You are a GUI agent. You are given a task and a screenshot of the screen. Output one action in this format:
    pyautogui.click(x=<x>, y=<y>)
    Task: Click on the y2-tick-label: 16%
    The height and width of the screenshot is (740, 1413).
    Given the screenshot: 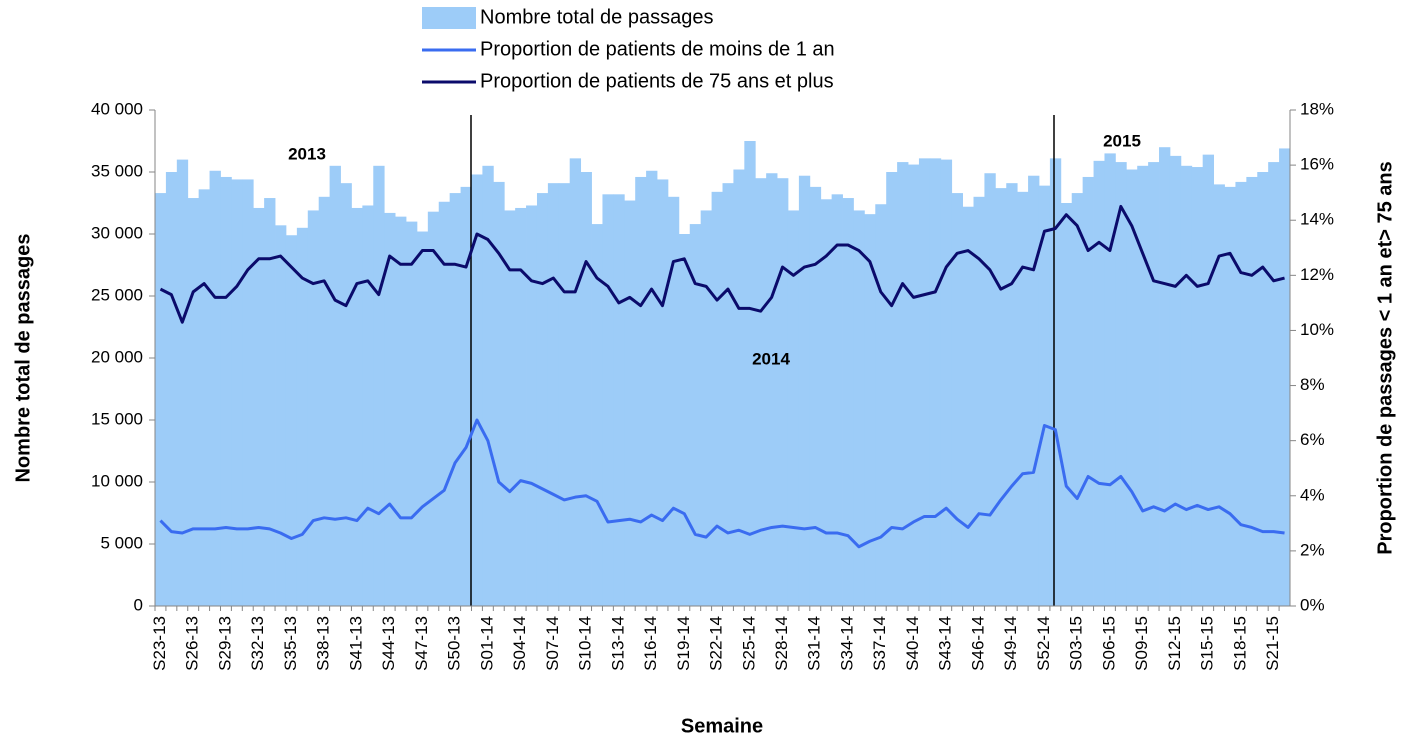 What is the action you would take?
    pyautogui.click(x=1317, y=164)
    